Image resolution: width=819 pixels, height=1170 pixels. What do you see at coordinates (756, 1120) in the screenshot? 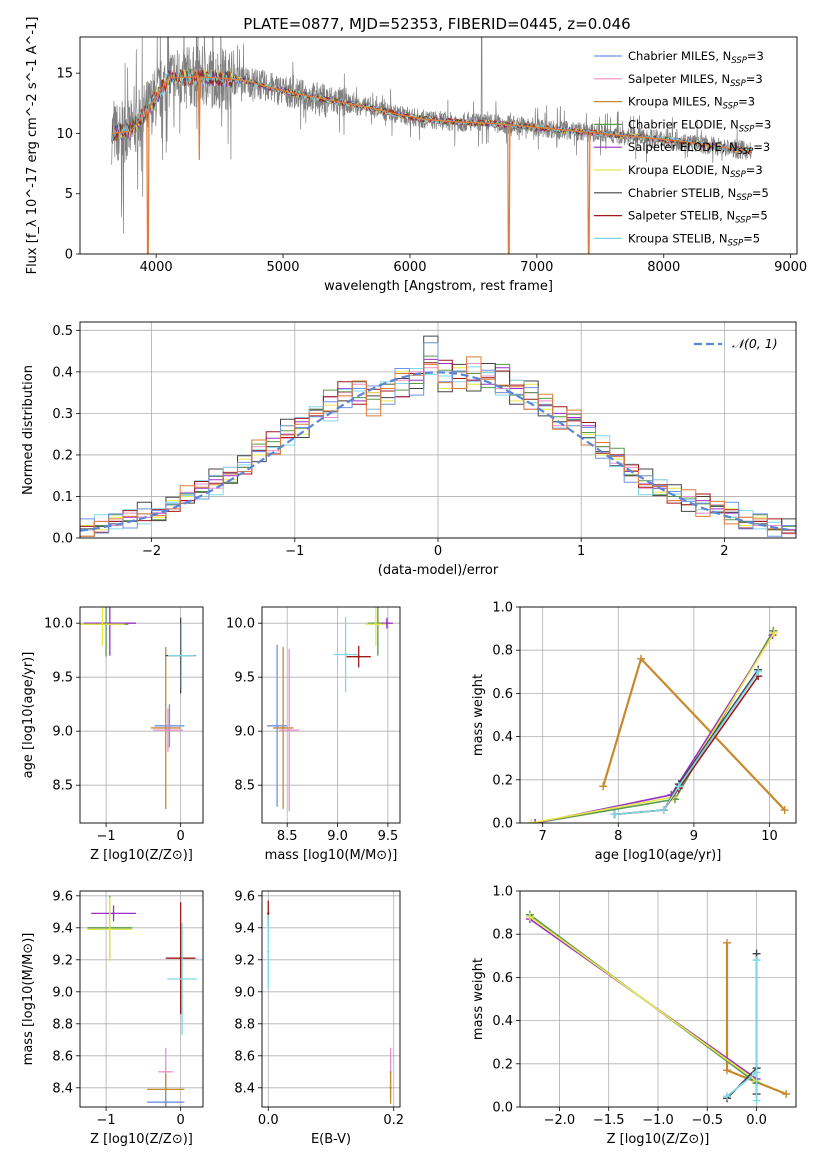
I see `x-tick-label: 0.0` at bounding box center [756, 1120].